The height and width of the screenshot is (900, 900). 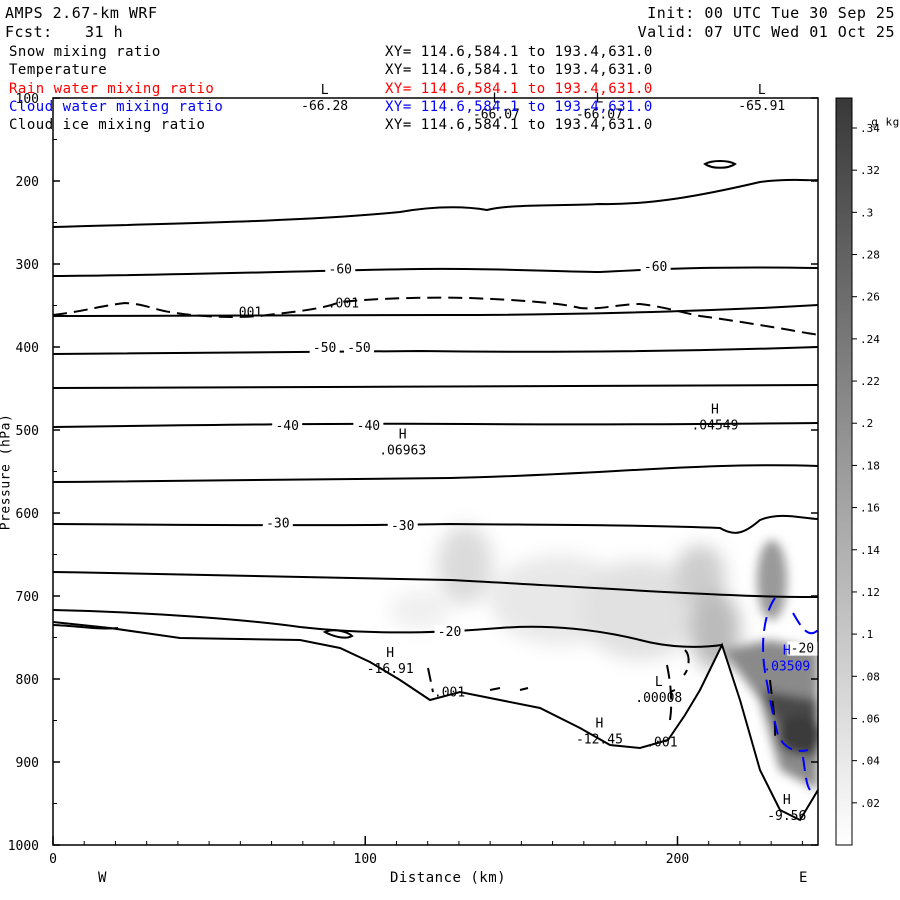 I want to click on y-tick-label: 200, so click(x=27, y=182).